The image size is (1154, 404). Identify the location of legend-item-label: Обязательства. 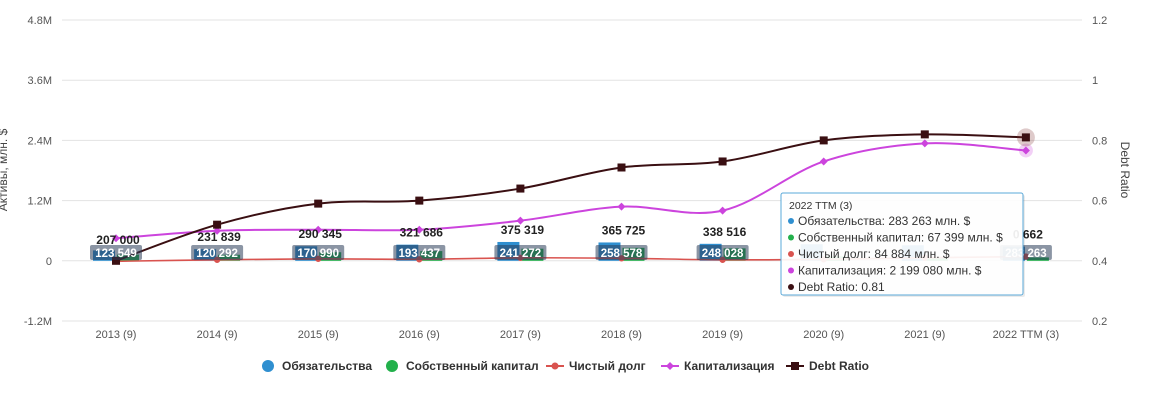
(327, 366).